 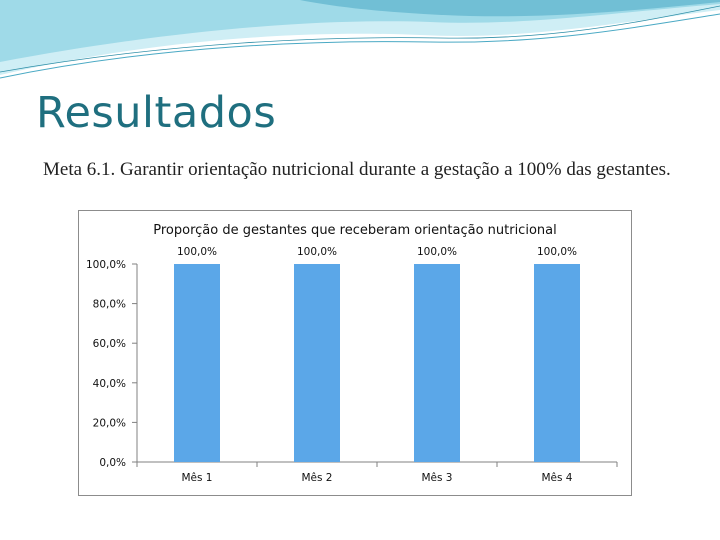 I want to click on x-category-label: Mês 4, so click(x=556, y=478).